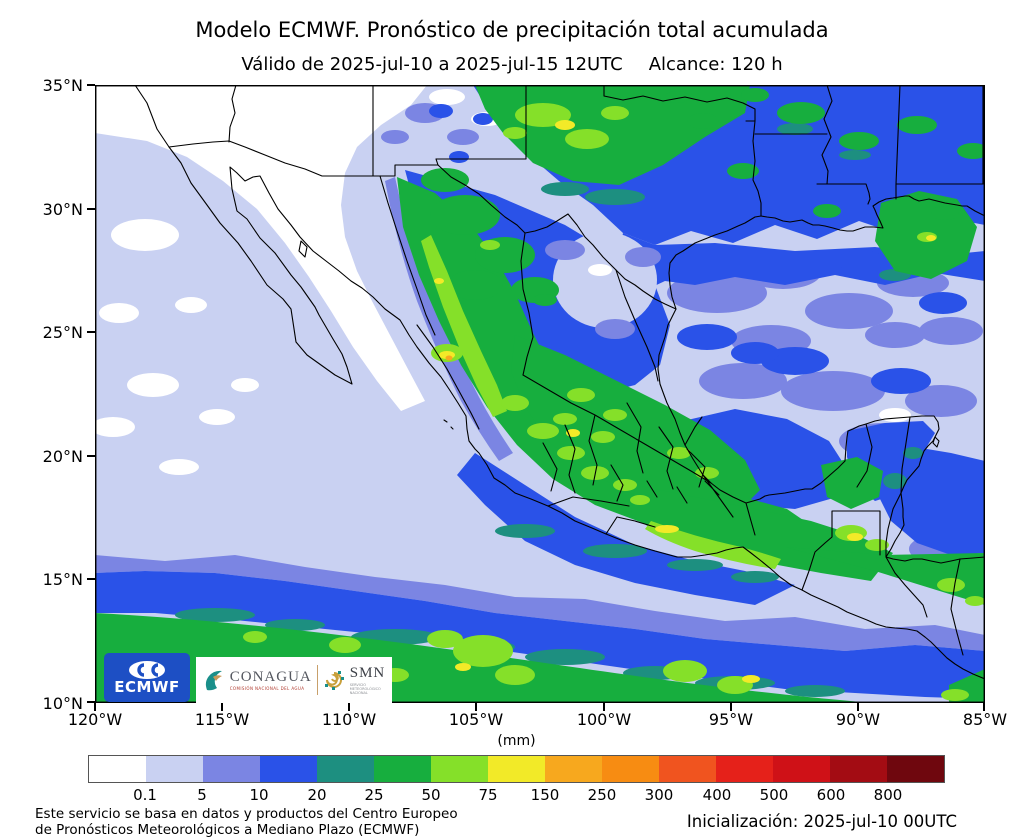  I want to click on smn-icon, so click(334, 680).